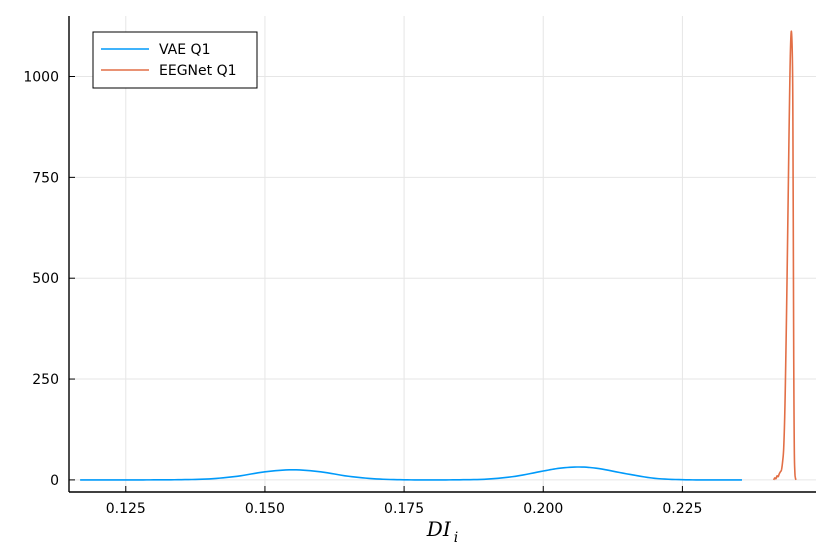 This screenshot has height=554, width=830. Describe the element at coordinates (54, 481) in the screenshot. I see `y-tick-label: 0` at that location.